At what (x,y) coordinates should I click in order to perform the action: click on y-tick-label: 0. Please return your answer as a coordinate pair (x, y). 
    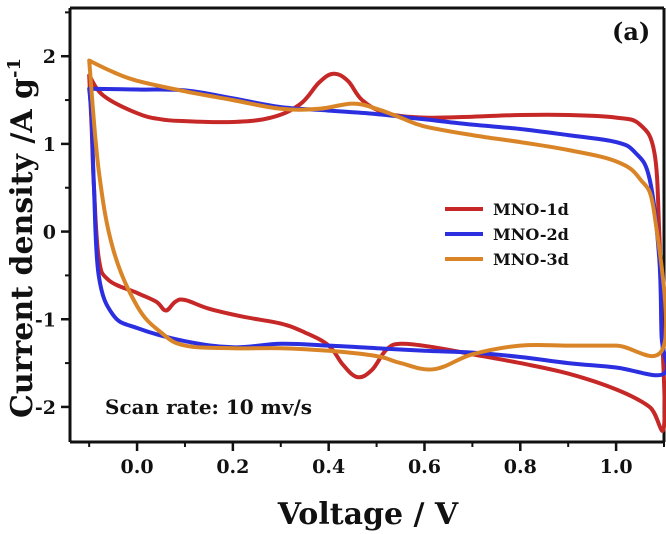
    Looking at the image, I should click on (49, 233).